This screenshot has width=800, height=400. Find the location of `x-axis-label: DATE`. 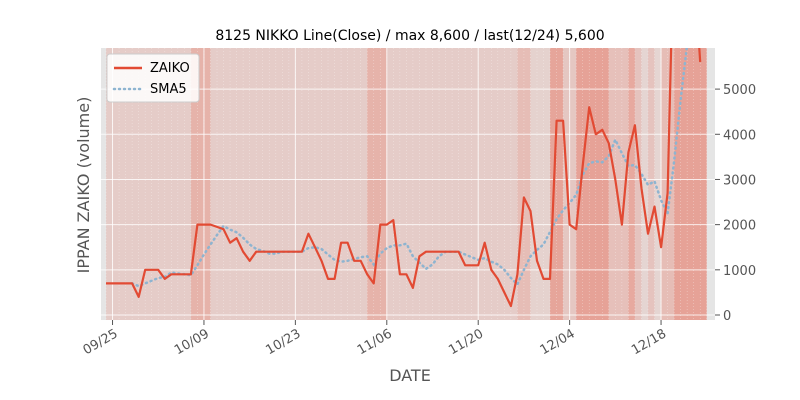

x-axis-label: DATE is located at coordinates (410, 375).